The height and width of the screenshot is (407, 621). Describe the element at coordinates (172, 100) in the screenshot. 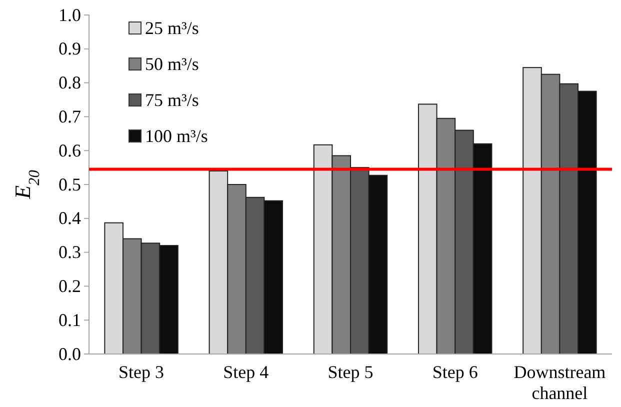

I see `legend-label: 75 m³/s` at that location.